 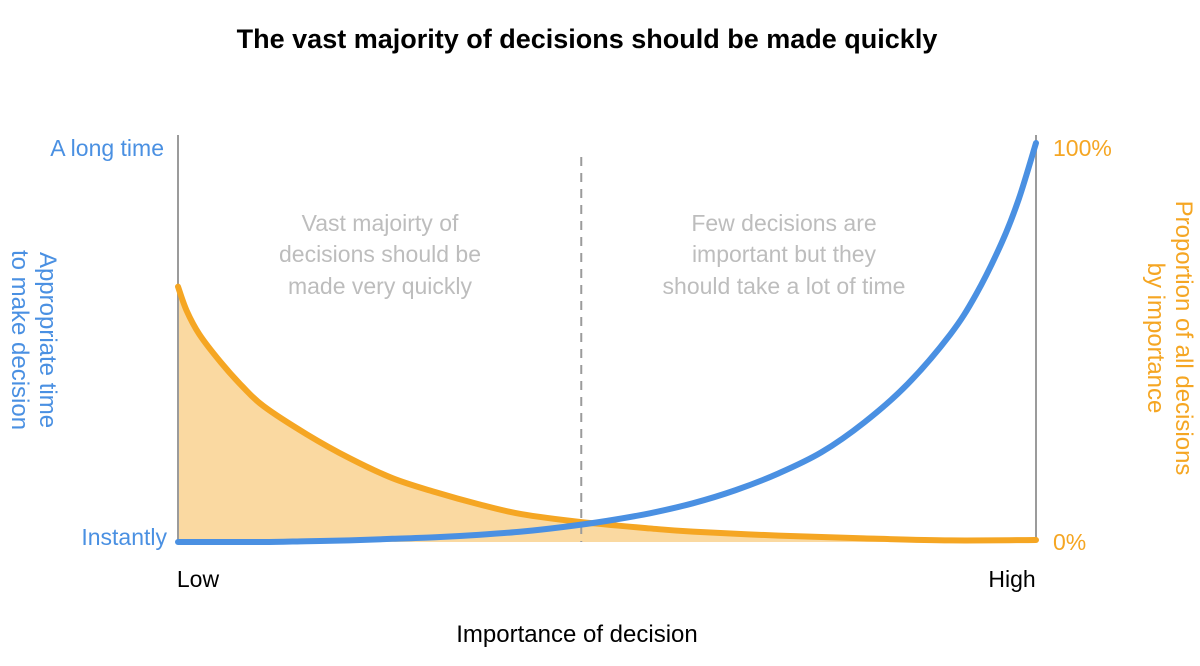 What do you see at coordinates (576, 634) in the screenshot?
I see `x-axis-label: Importance of decision` at bounding box center [576, 634].